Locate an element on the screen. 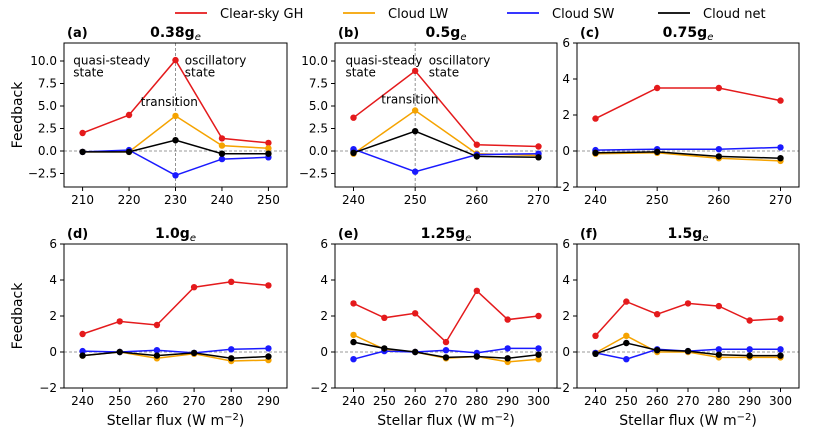 Image resolution: width=830 pixels, height=433 pixels. series-line-cloud-sw is located at coordinates (688, 148).